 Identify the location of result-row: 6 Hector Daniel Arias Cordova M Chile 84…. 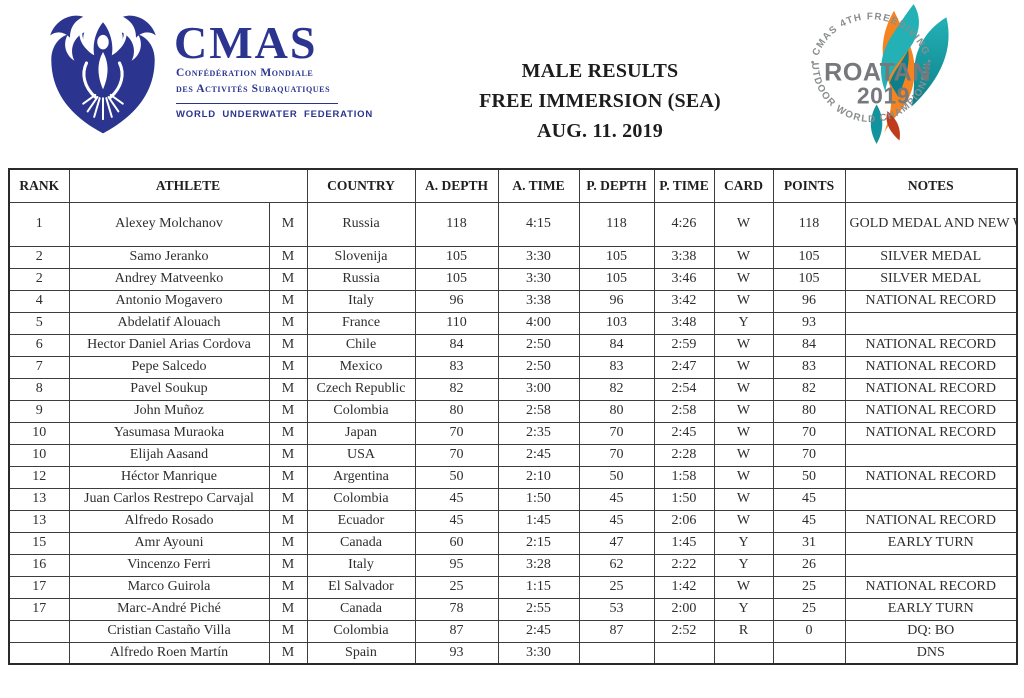
(513, 345).